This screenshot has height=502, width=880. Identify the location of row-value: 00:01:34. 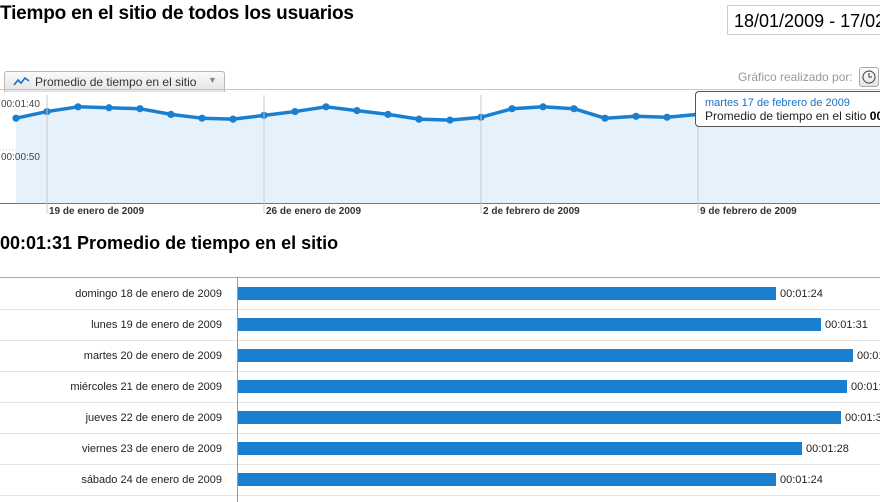
(862, 418).